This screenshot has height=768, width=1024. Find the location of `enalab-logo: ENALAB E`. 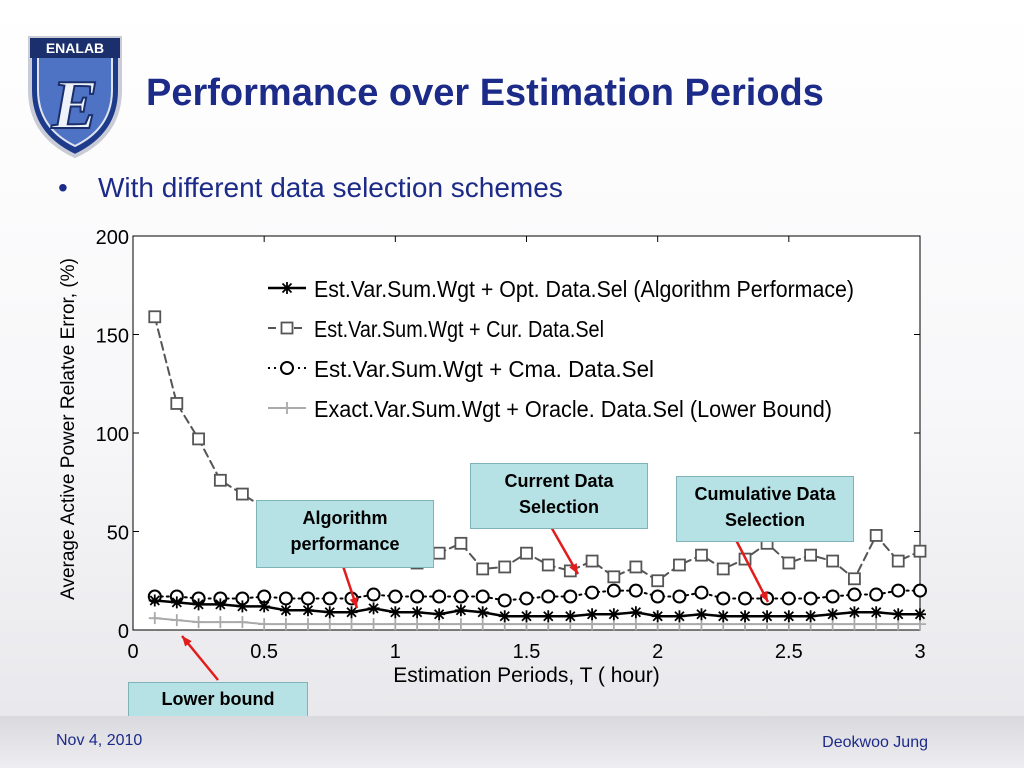

enalab-logo: ENALAB E is located at coordinates (75, 97).